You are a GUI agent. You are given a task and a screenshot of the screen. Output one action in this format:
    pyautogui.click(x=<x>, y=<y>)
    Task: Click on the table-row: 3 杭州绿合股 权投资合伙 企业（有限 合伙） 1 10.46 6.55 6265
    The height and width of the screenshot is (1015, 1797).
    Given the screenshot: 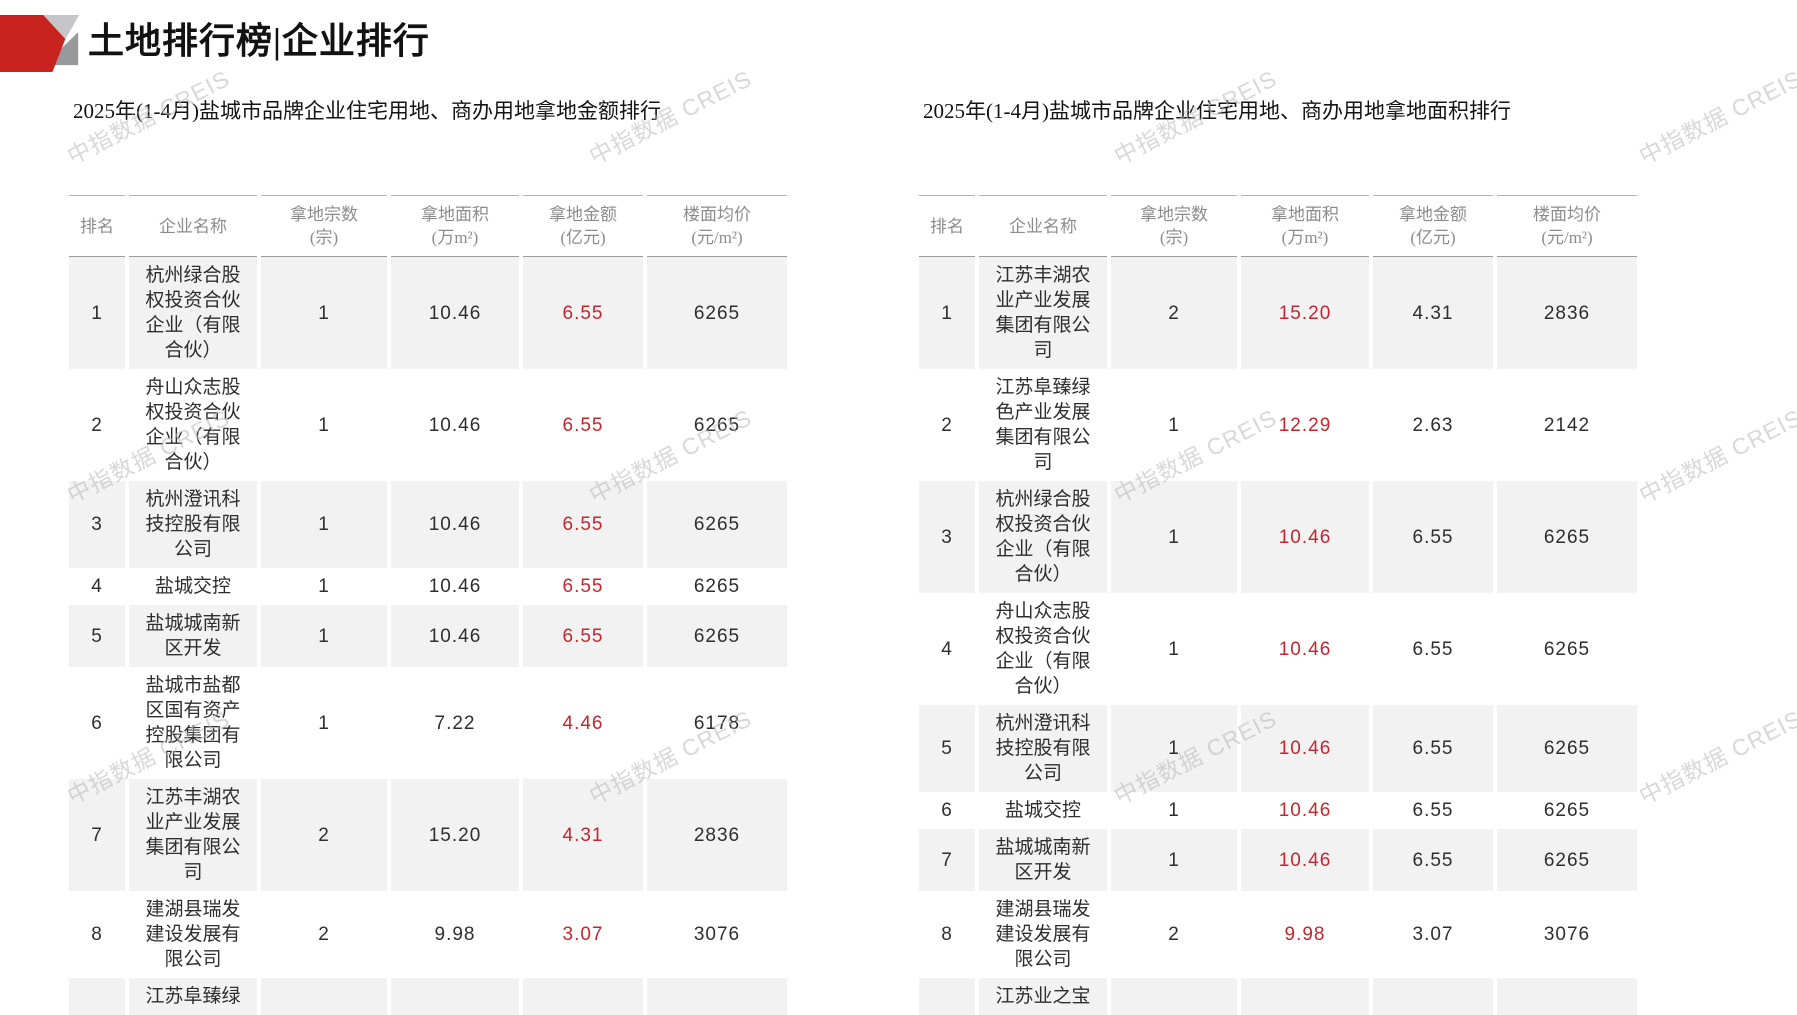 What is the action you would take?
    pyautogui.click(x=1278, y=537)
    